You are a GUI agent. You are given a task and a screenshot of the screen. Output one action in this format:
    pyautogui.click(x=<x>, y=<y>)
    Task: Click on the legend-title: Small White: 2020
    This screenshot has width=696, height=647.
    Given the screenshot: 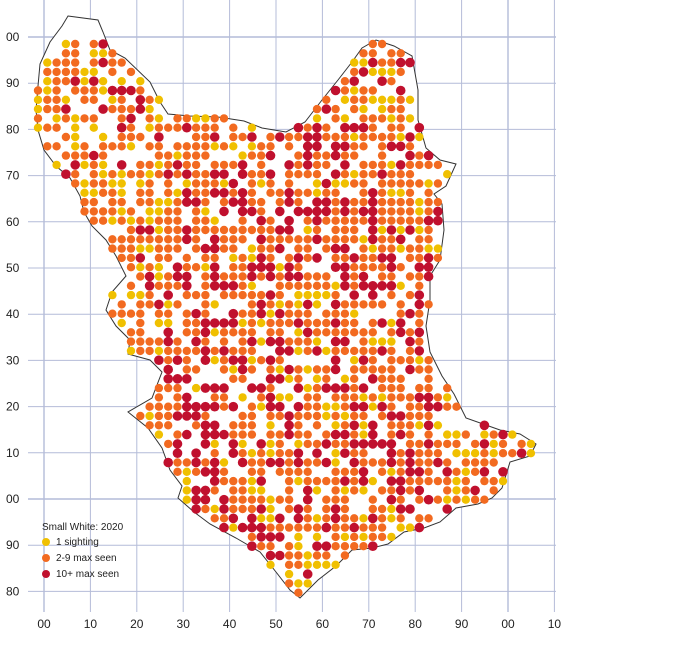 What is the action you would take?
    pyautogui.click(x=83, y=527)
    